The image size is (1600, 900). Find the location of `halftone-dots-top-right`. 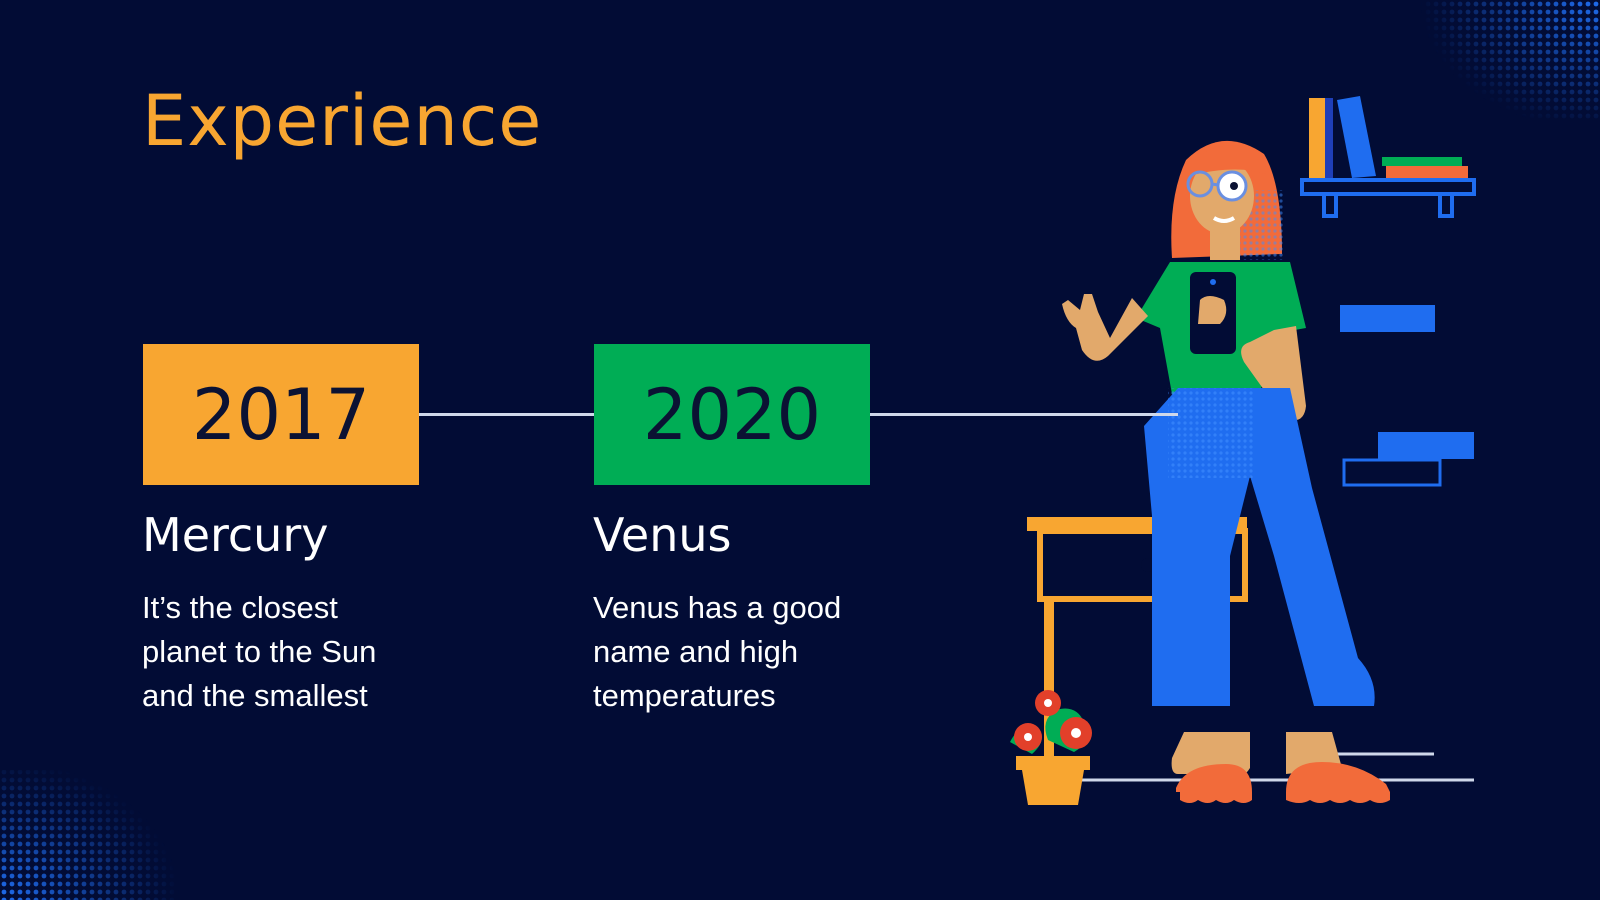

halftone-dots-top-right is located at coordinates (1510, 60).